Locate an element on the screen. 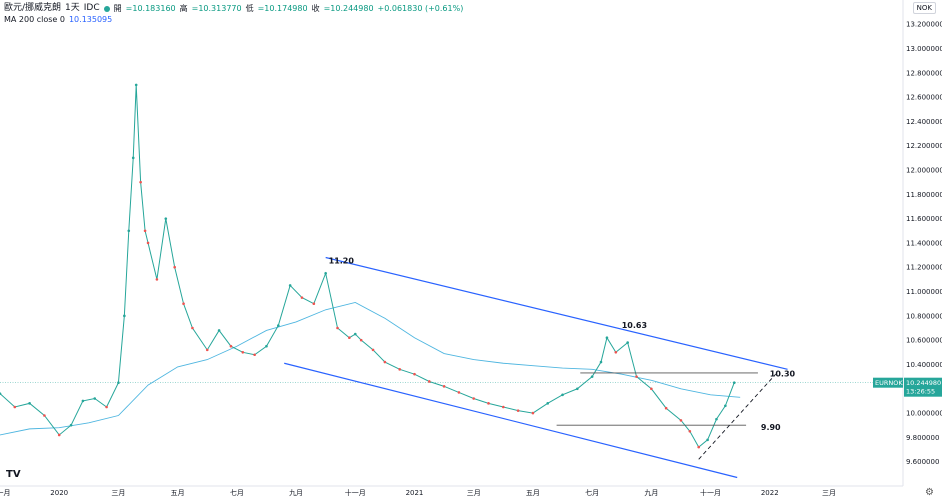 The image size is (942, 500). gear-icon: ⚙ is located at coordinates (929, 492).